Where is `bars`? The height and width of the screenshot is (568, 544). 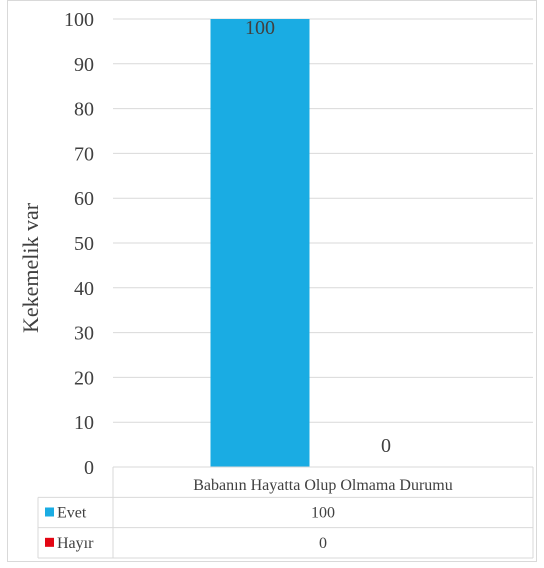 bars is located at coordinates (260, 243).